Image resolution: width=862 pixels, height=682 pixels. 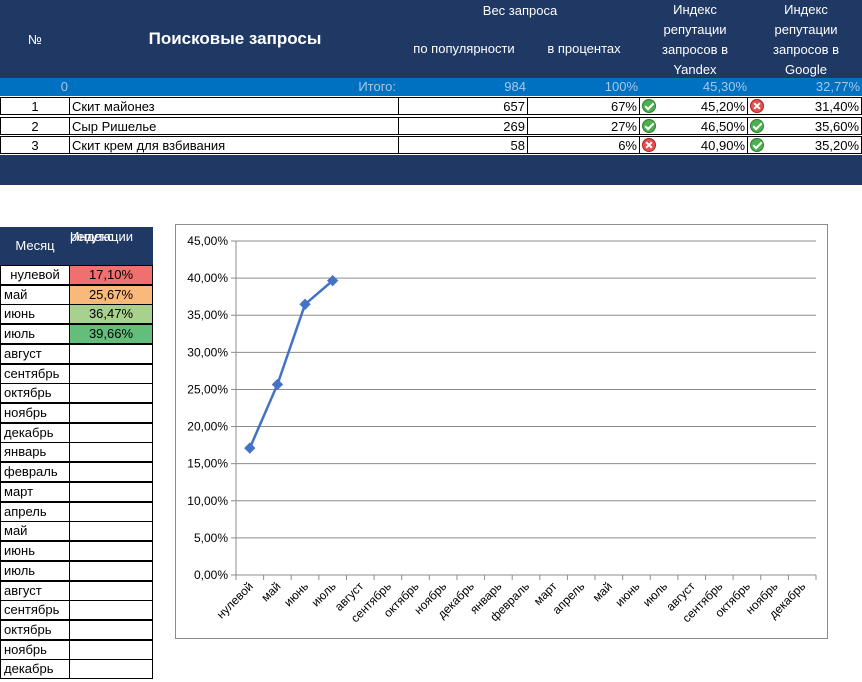 What do you see at coordinates (35, 452) in the screenshot?
I see `month-cell: январь` at bounding box center [35, 452].